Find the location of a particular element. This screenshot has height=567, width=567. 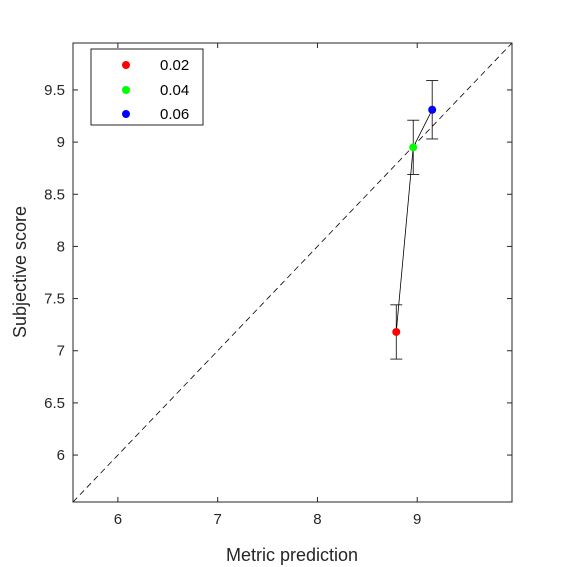

y-tick-label-1: 6.5 is located at coordinates (54, 403).